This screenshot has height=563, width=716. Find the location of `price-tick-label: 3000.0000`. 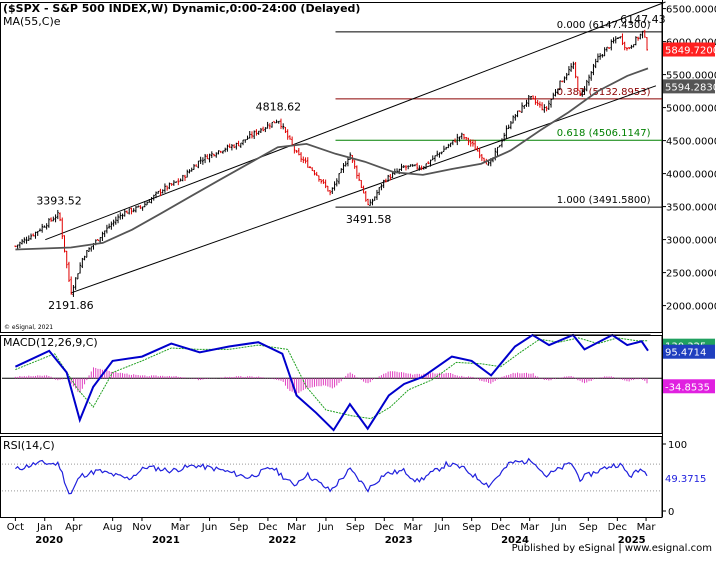

price-tick-label: 3000.0000 is located at coordinates (691, 241).